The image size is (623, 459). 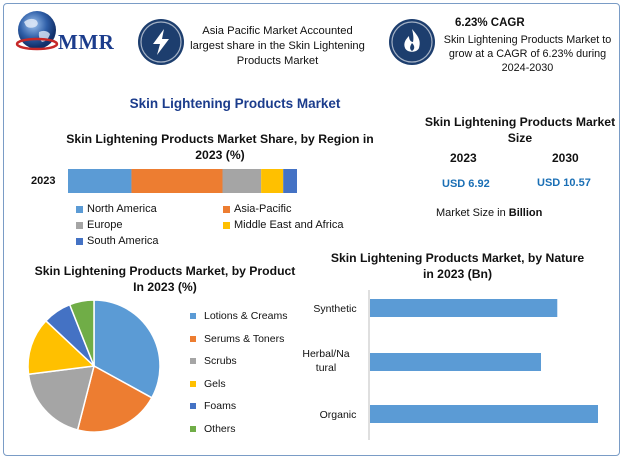 I want to click on pie-legend-label: Gels, so click(x=215, y=383).